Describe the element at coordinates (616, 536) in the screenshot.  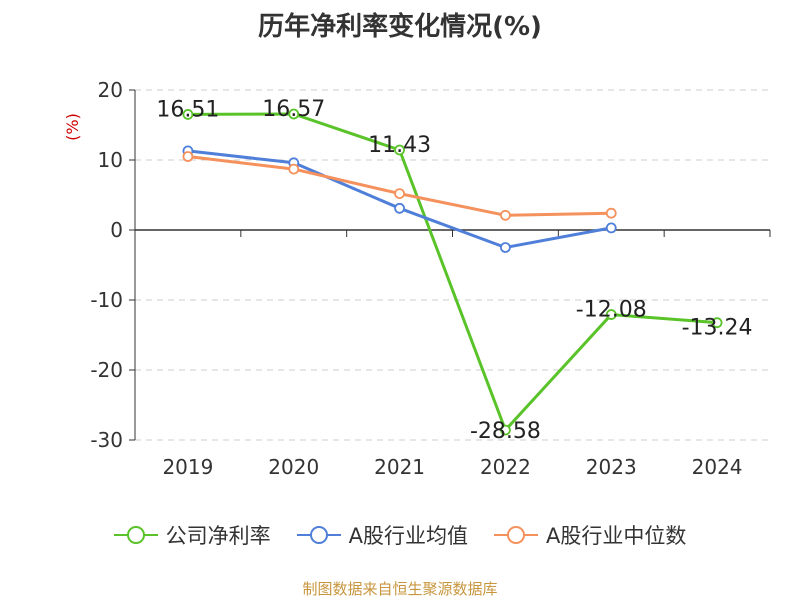
I see `legend-label-industry-median: A股行业中位数` at that location.